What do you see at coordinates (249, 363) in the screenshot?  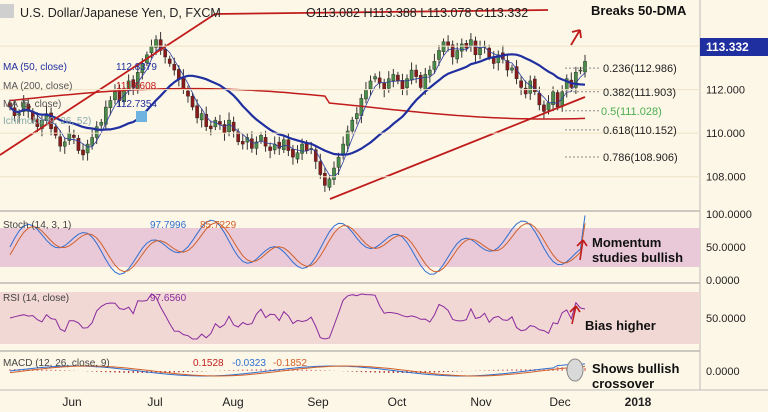 I see `macd-value-2: -0.0323` at bounding box center [249, 363].